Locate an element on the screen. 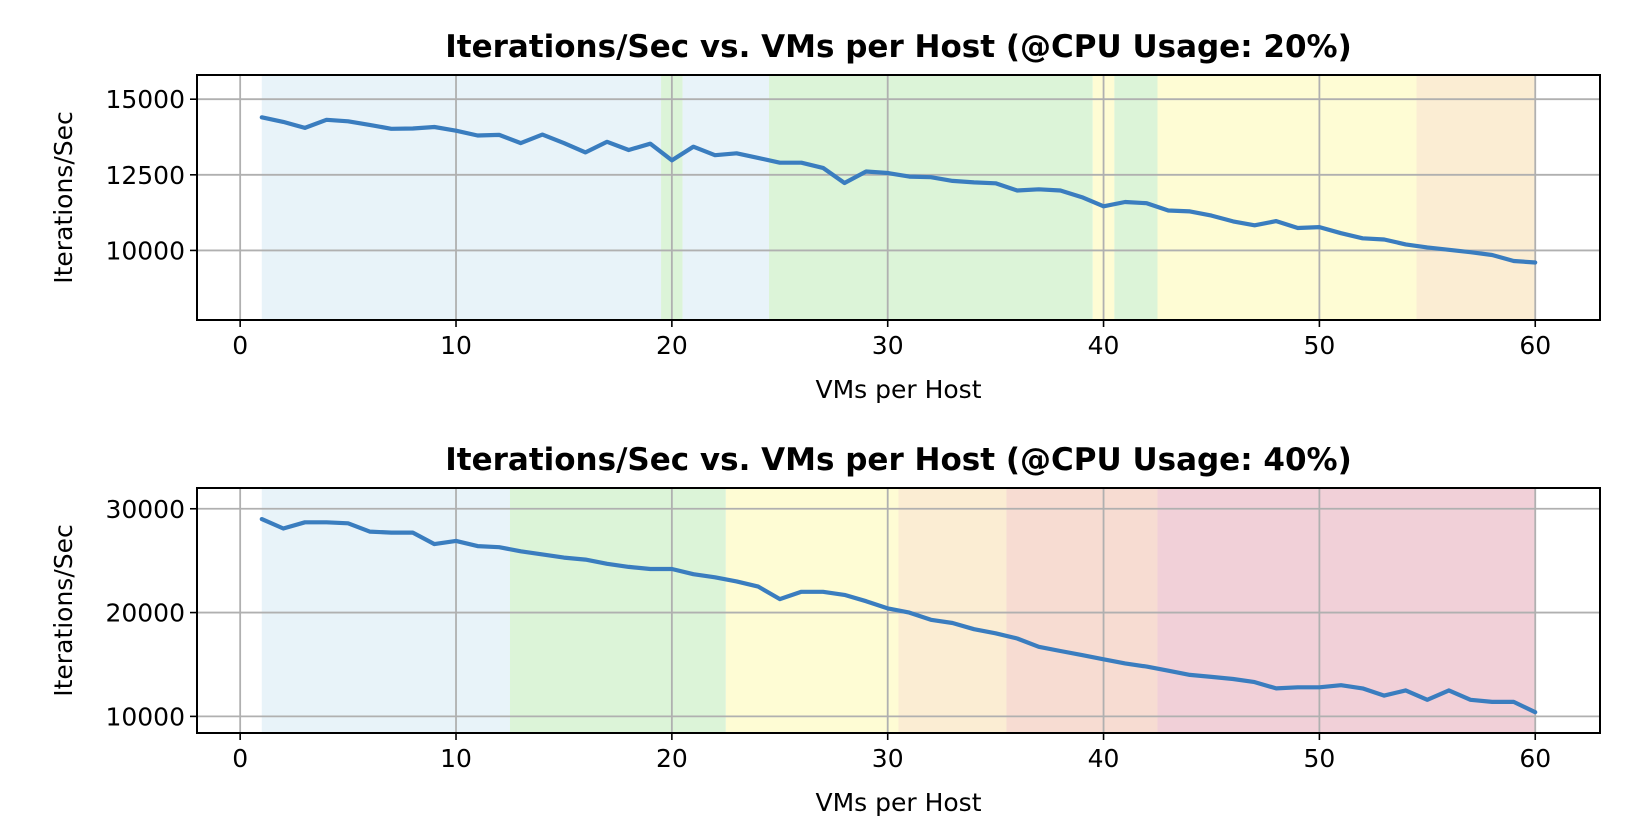  y-axis-ticks: 10000 20000 30000 is located at coordinates (151, 613).